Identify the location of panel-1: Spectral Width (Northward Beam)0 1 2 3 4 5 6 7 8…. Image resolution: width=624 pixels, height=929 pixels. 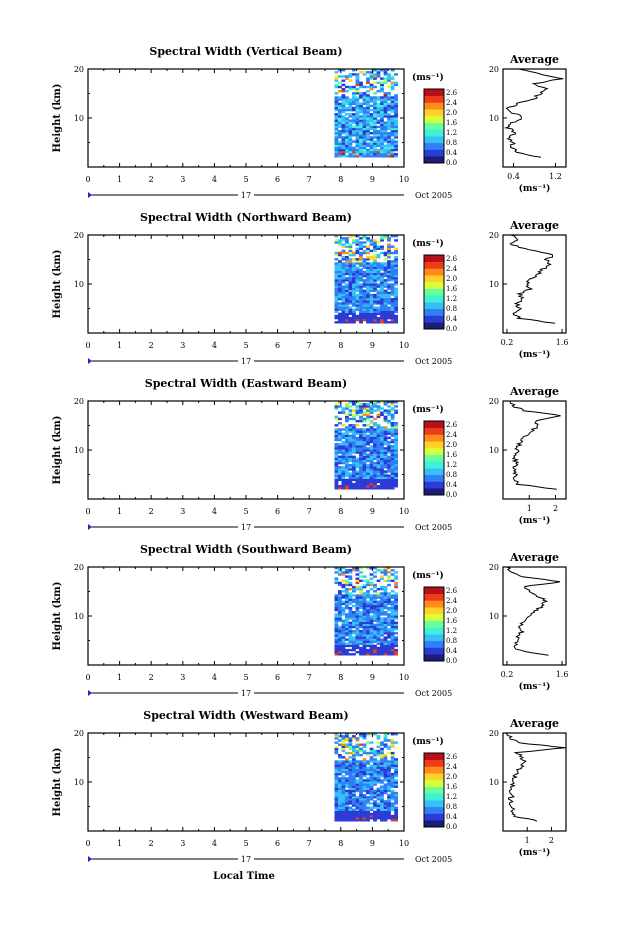
(310, 288).